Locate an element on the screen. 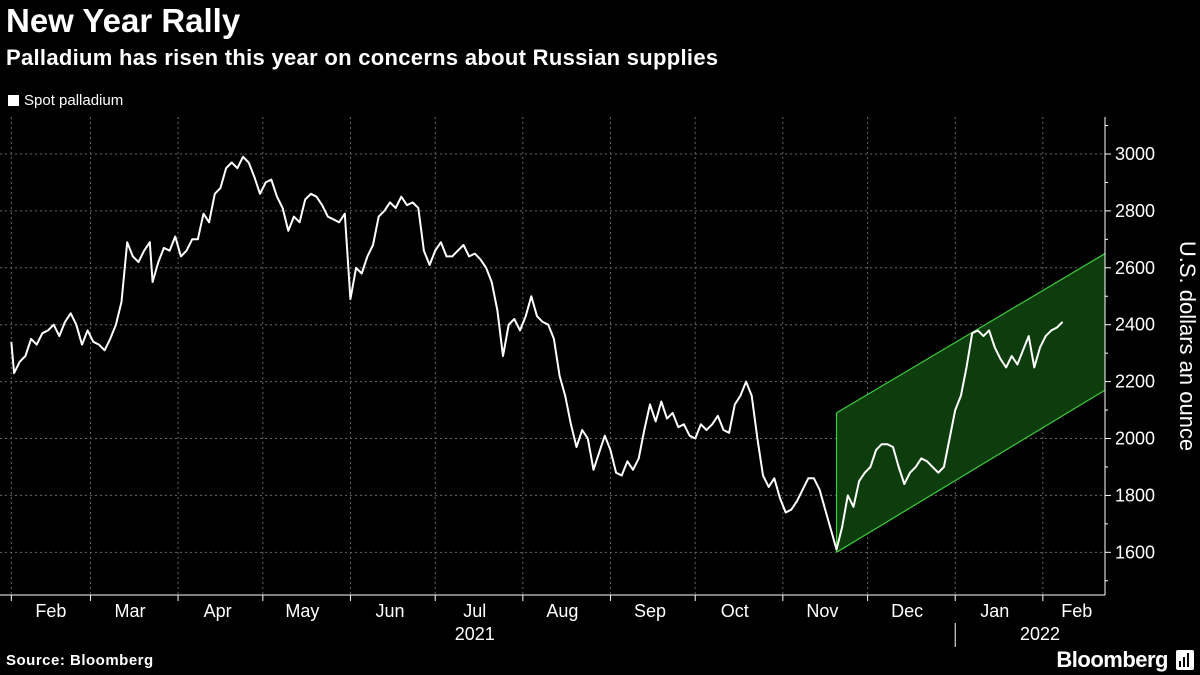  y-tick-label-2600: 2600 is located at coordinates (1135, 268).